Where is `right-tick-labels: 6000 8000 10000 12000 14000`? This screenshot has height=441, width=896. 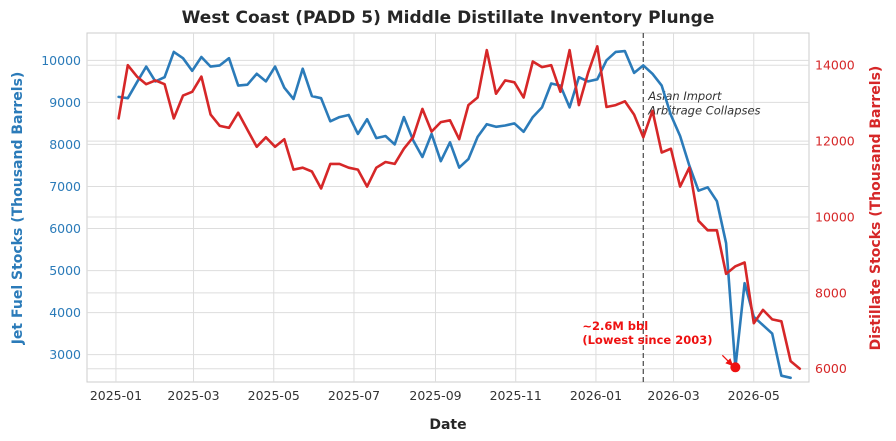
right-tick-labels: 6000 8000 10000 12000 14000 is located at coordinates (835, 217).